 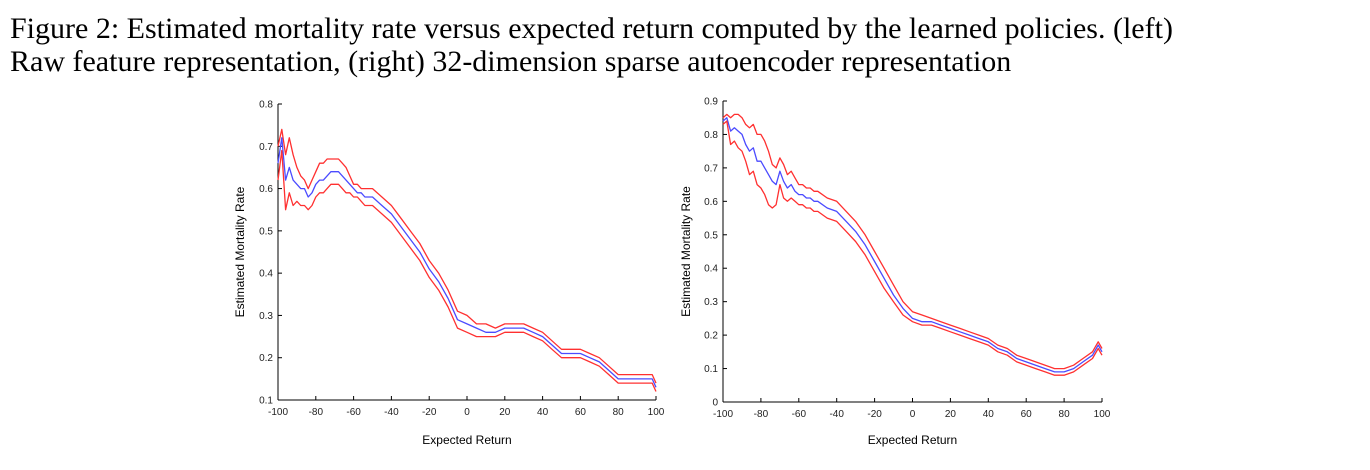 I want to click on series-line-lower, so click(x=467, y=270).